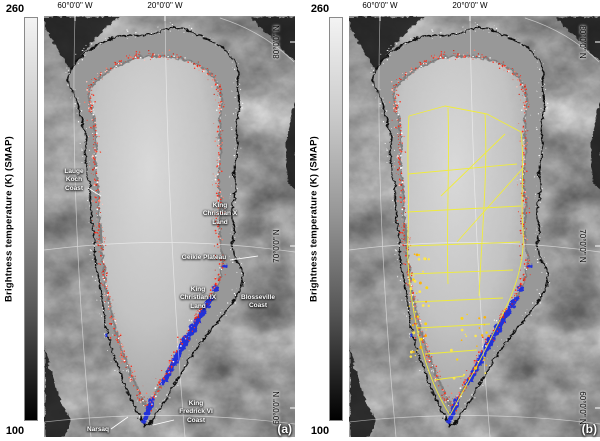 The height and width of the screenshot is (441, 600). What do you see at coordinates (74, 180) in the screenshot?
I see `place-label-lauge-koch-coast: Lauge Koch Coast` at bounding box center [74, 180].